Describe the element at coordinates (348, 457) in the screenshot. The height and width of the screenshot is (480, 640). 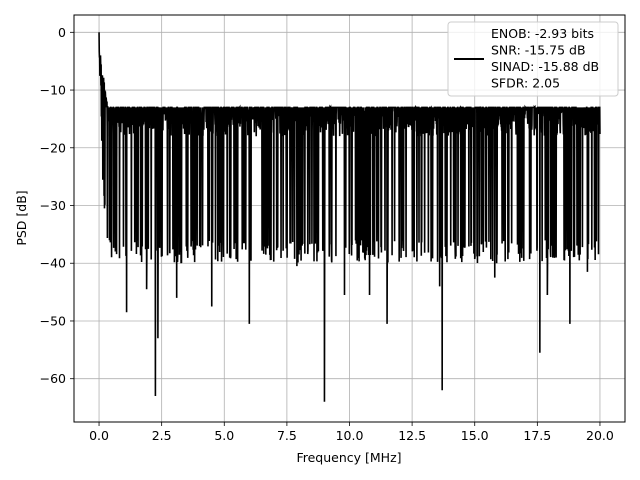
I see `x-axis-title: Frequency [MHz]` at that location.